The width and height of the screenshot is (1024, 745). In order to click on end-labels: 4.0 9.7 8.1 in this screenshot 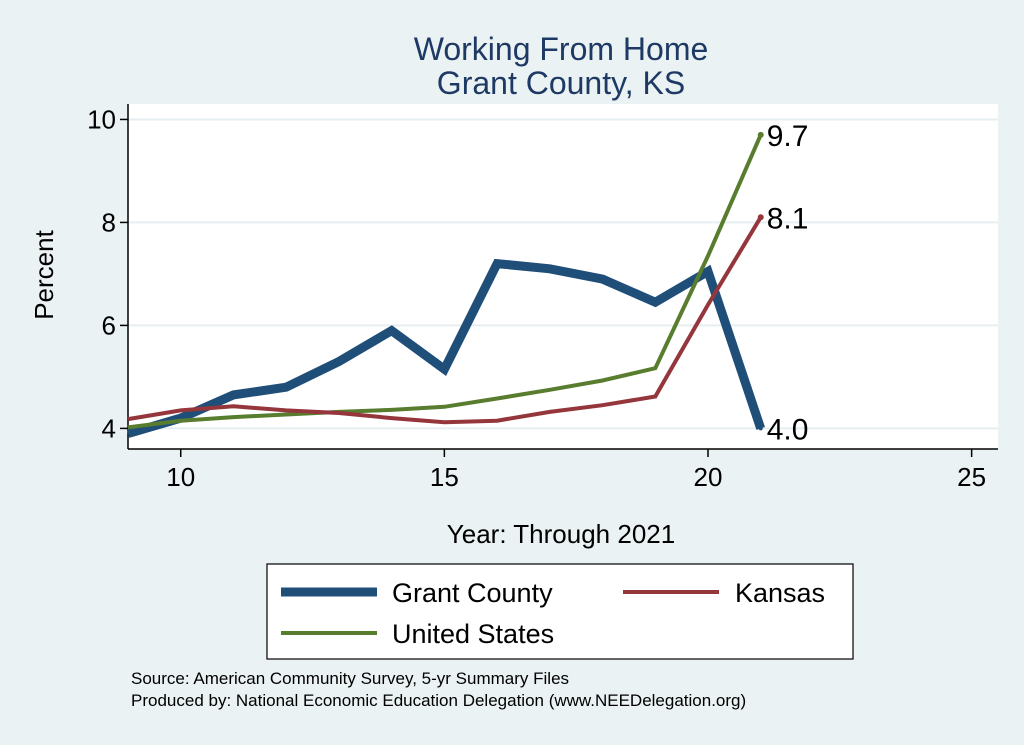, I will do `click(788, 283)`.